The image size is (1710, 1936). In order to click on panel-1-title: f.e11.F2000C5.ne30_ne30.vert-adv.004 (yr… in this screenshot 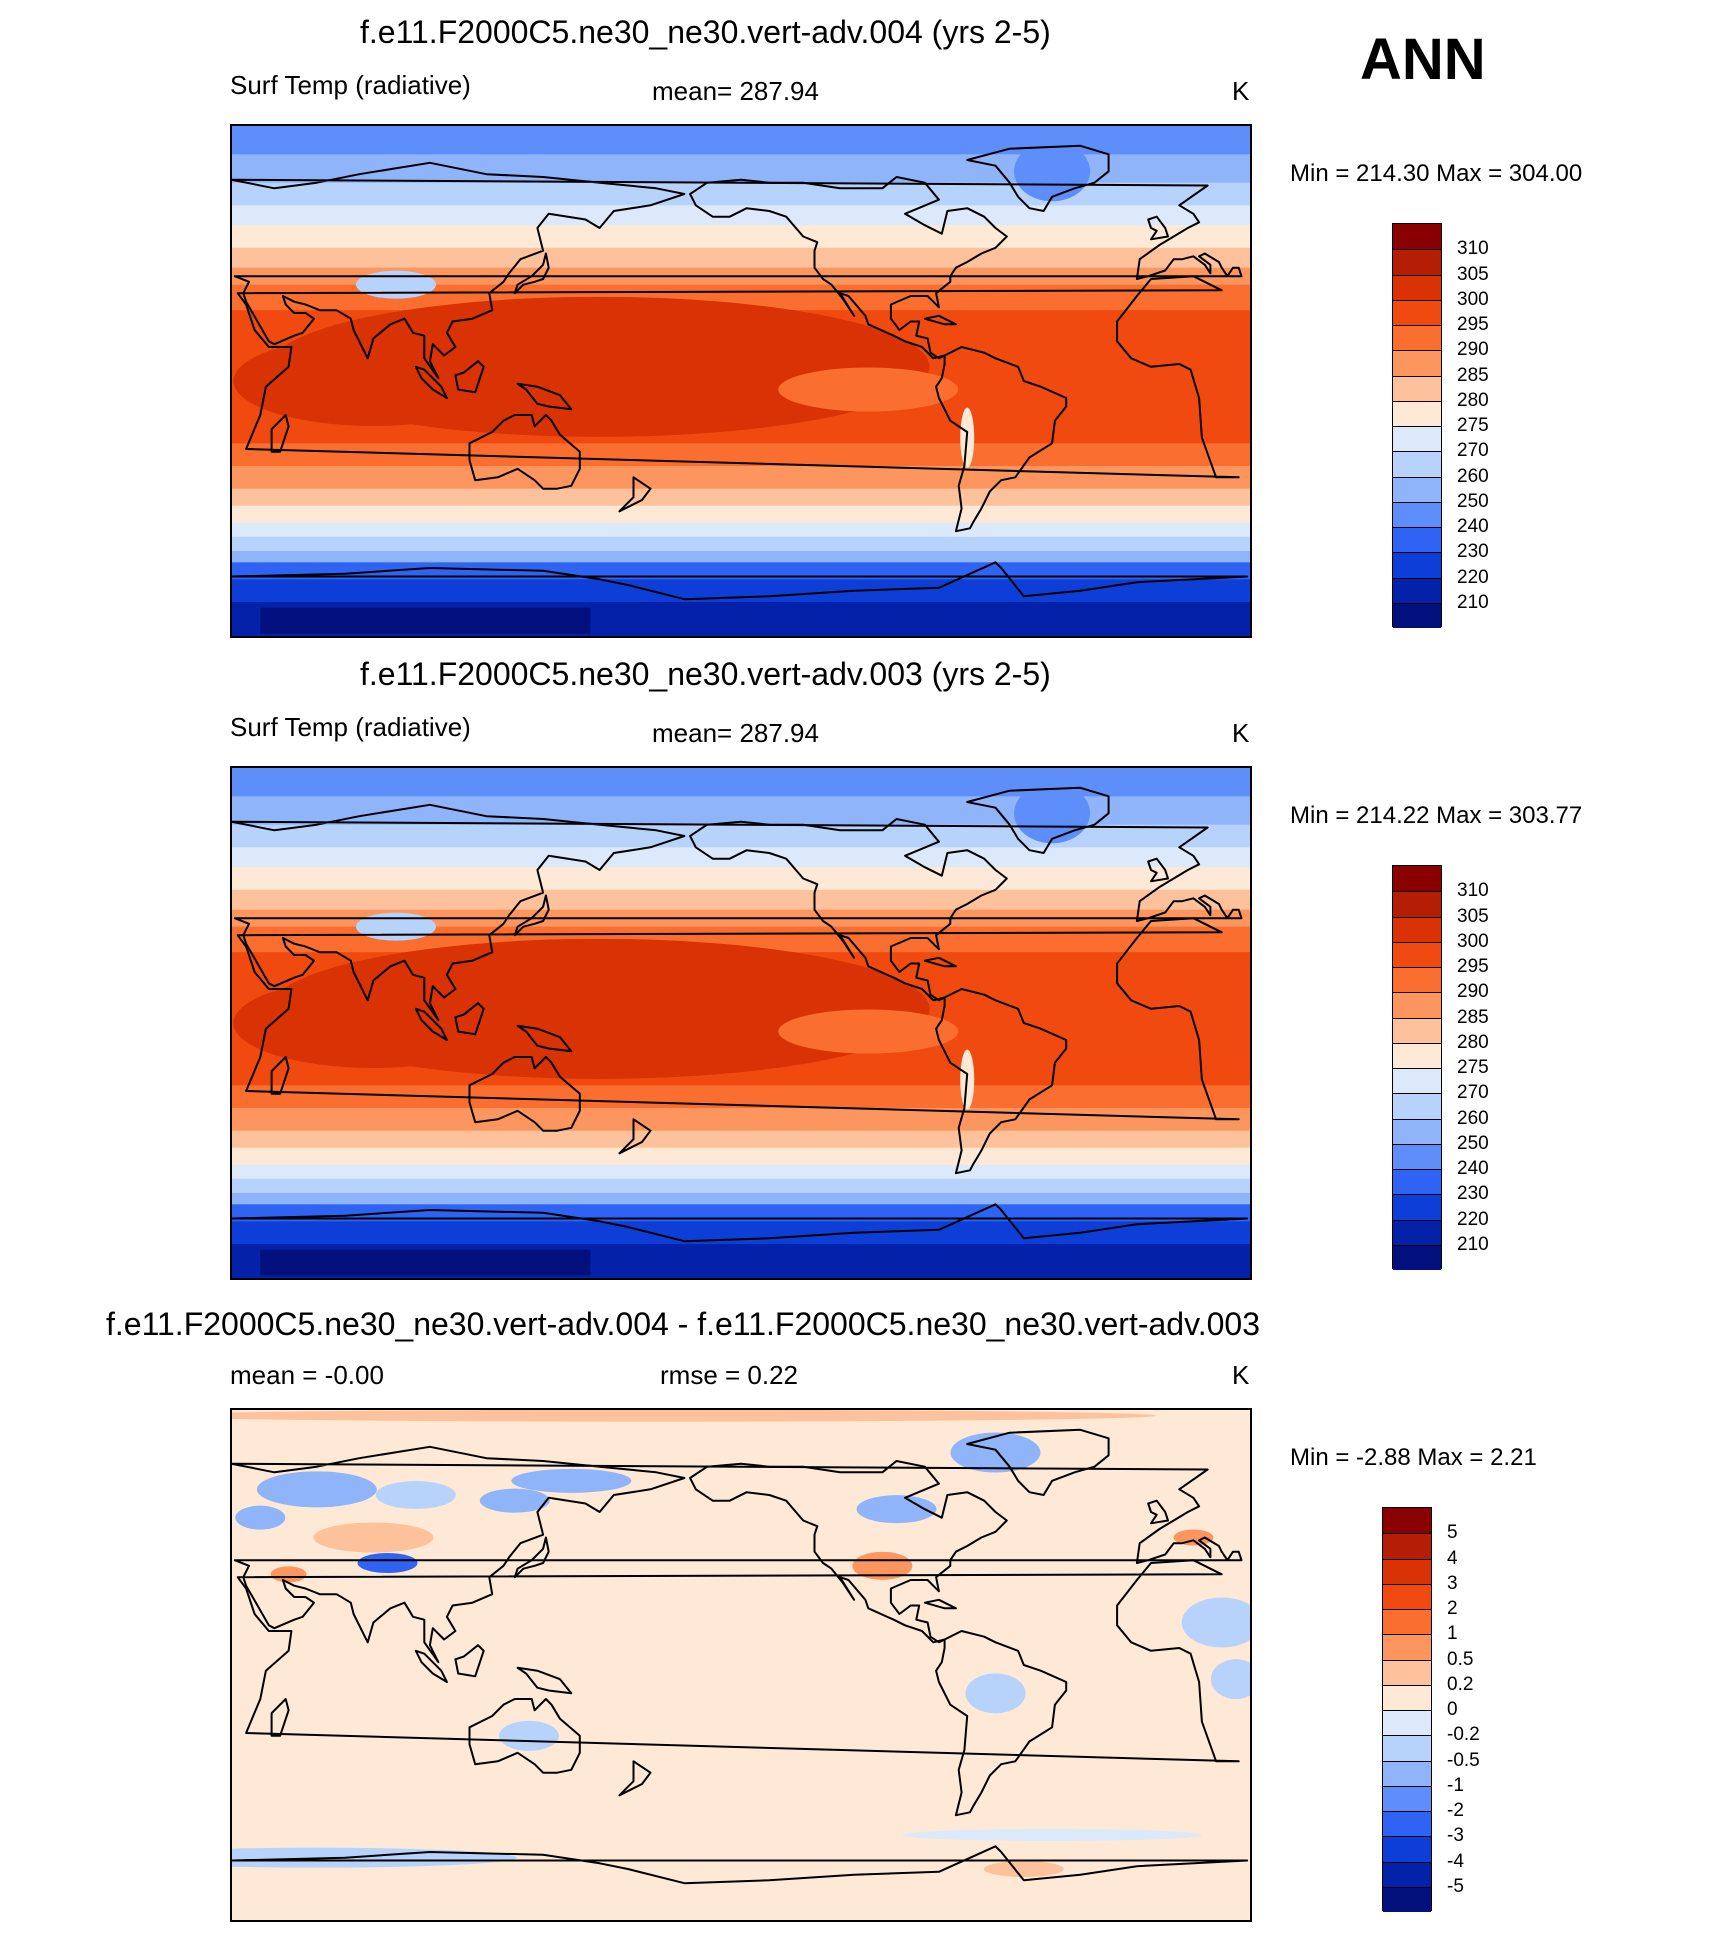, I will do `click(705, 32)`.